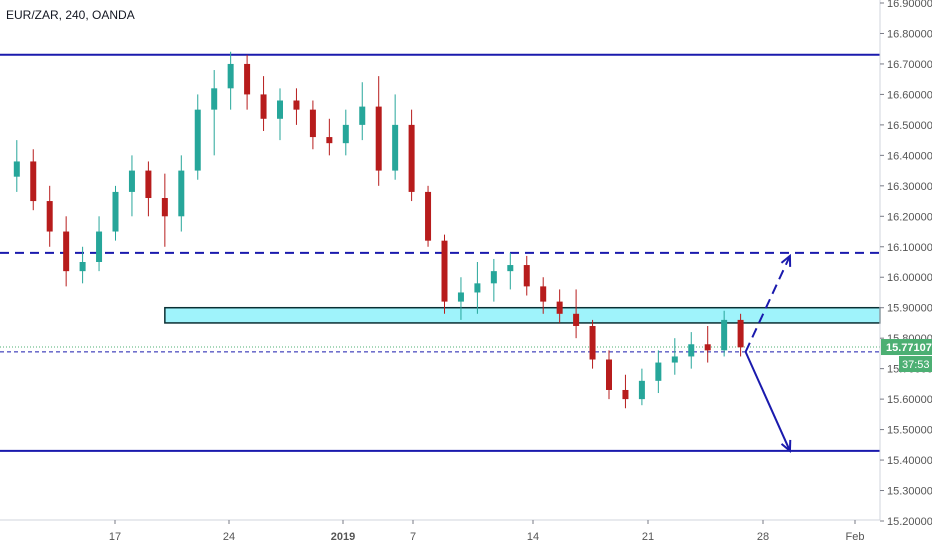  I want to click on time-axis: 17 24 2019 7 14 21 28 Feb, so click(487, 531).